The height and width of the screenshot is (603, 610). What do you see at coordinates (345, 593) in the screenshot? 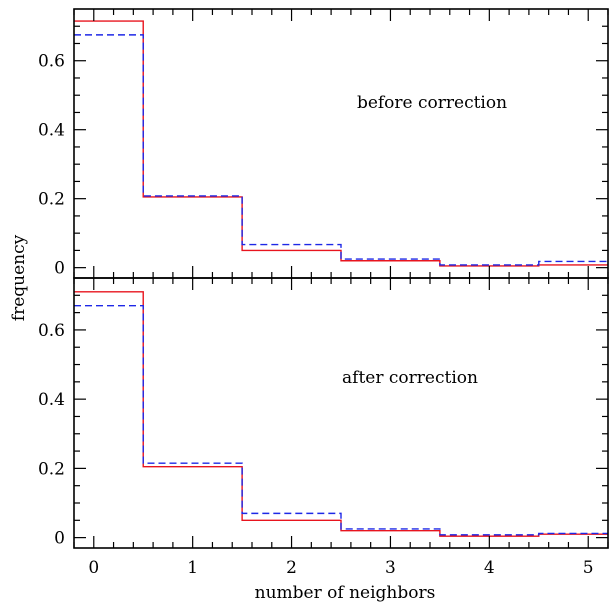
I see `x-axis-label: number of neighbors` at bounding box center [345, 593].